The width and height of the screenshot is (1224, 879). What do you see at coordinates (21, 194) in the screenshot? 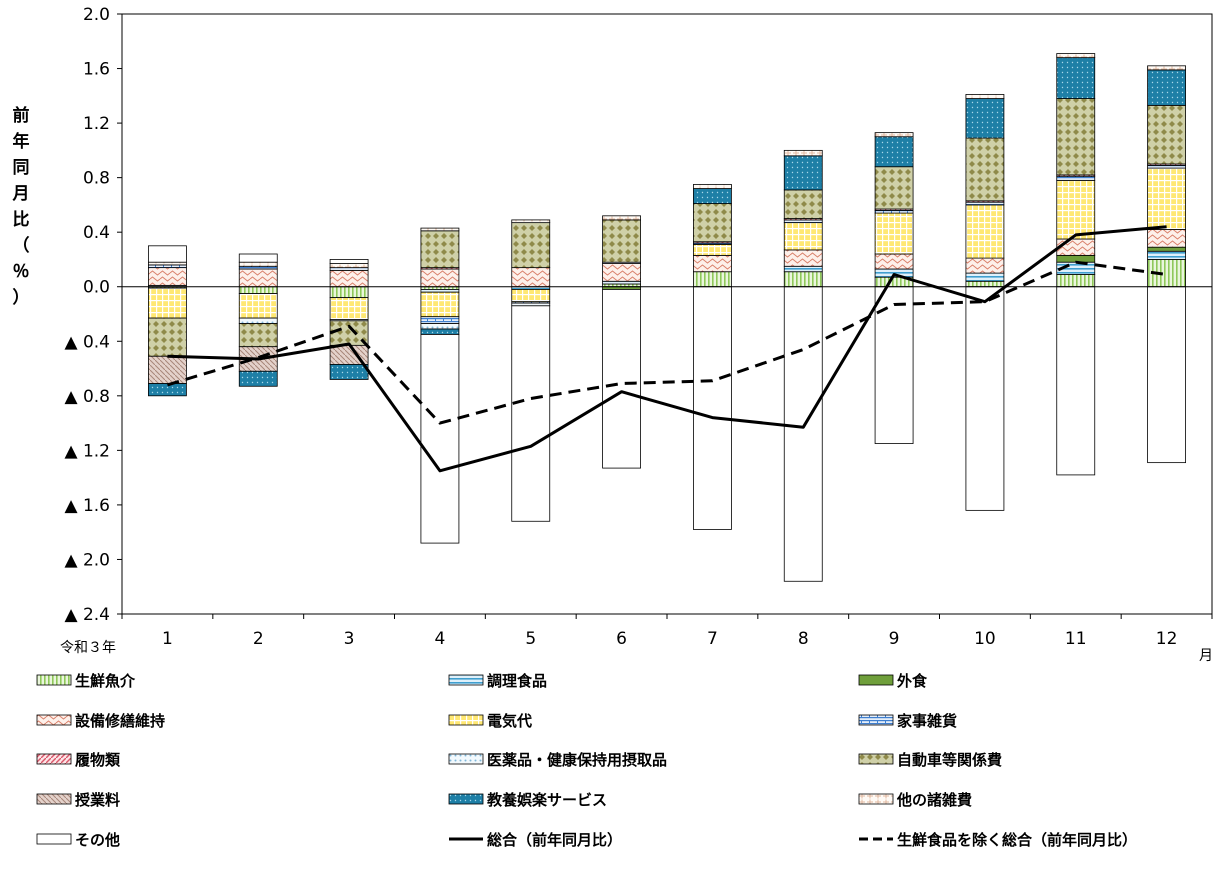
I see `y-axis-label-char: 月` at bounding box center [21, 194].